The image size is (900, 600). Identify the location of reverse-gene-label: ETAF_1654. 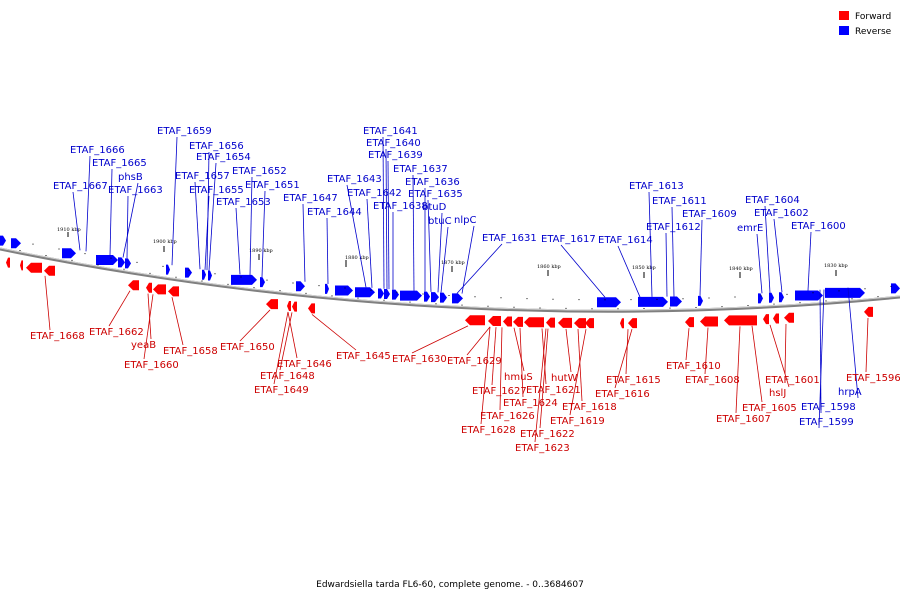
(223, 157).